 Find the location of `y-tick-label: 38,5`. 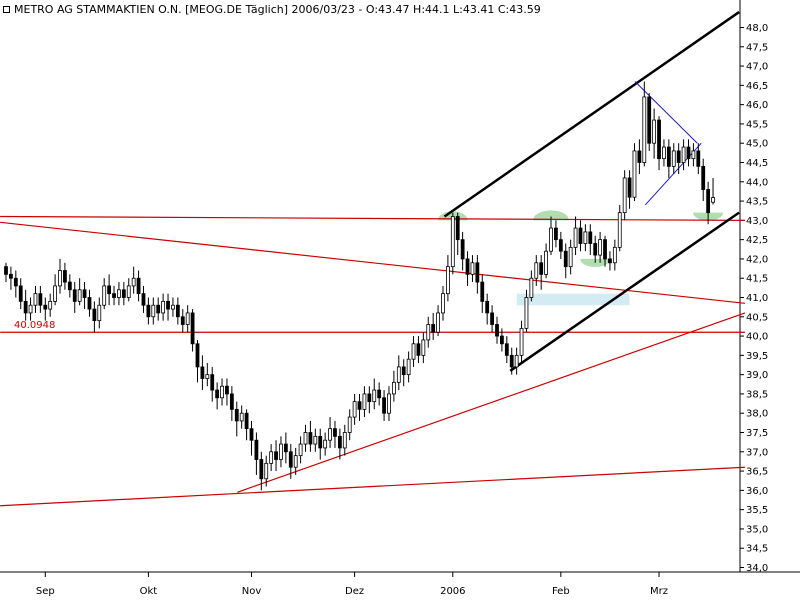

y-tick-label: 38,5 is located at coordinates (757, 394).